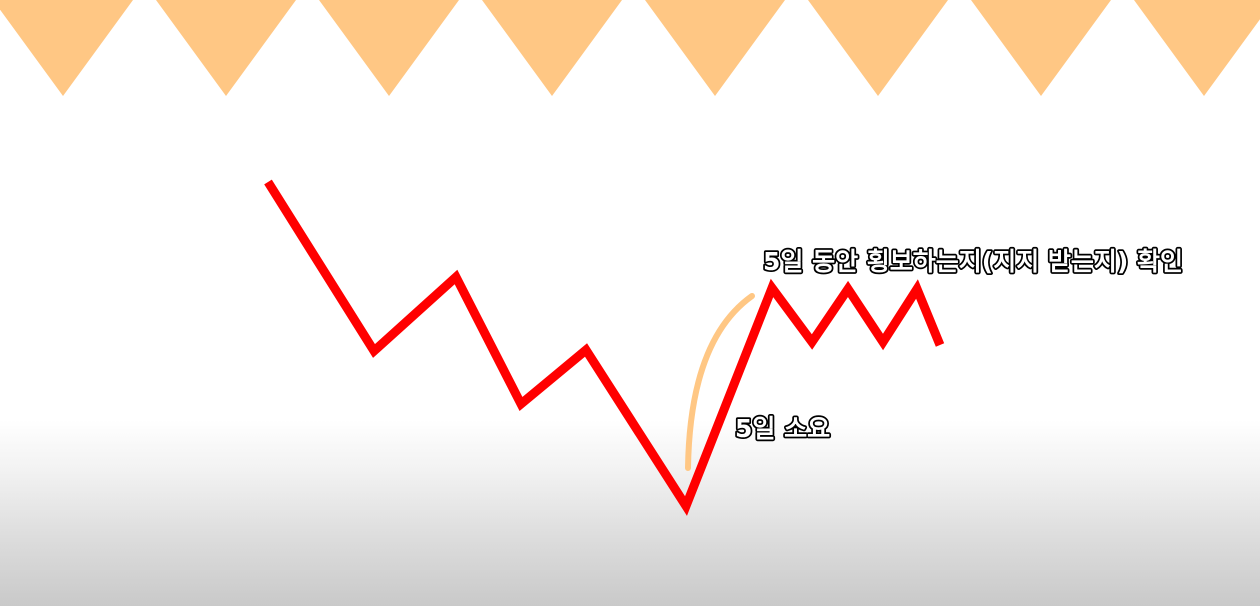 This screenshot has height=606, width=1260. I want to click on sideways-check-label: 5일 동안 횡보하는지(지지 받는지) 확인, so click(973, 261).